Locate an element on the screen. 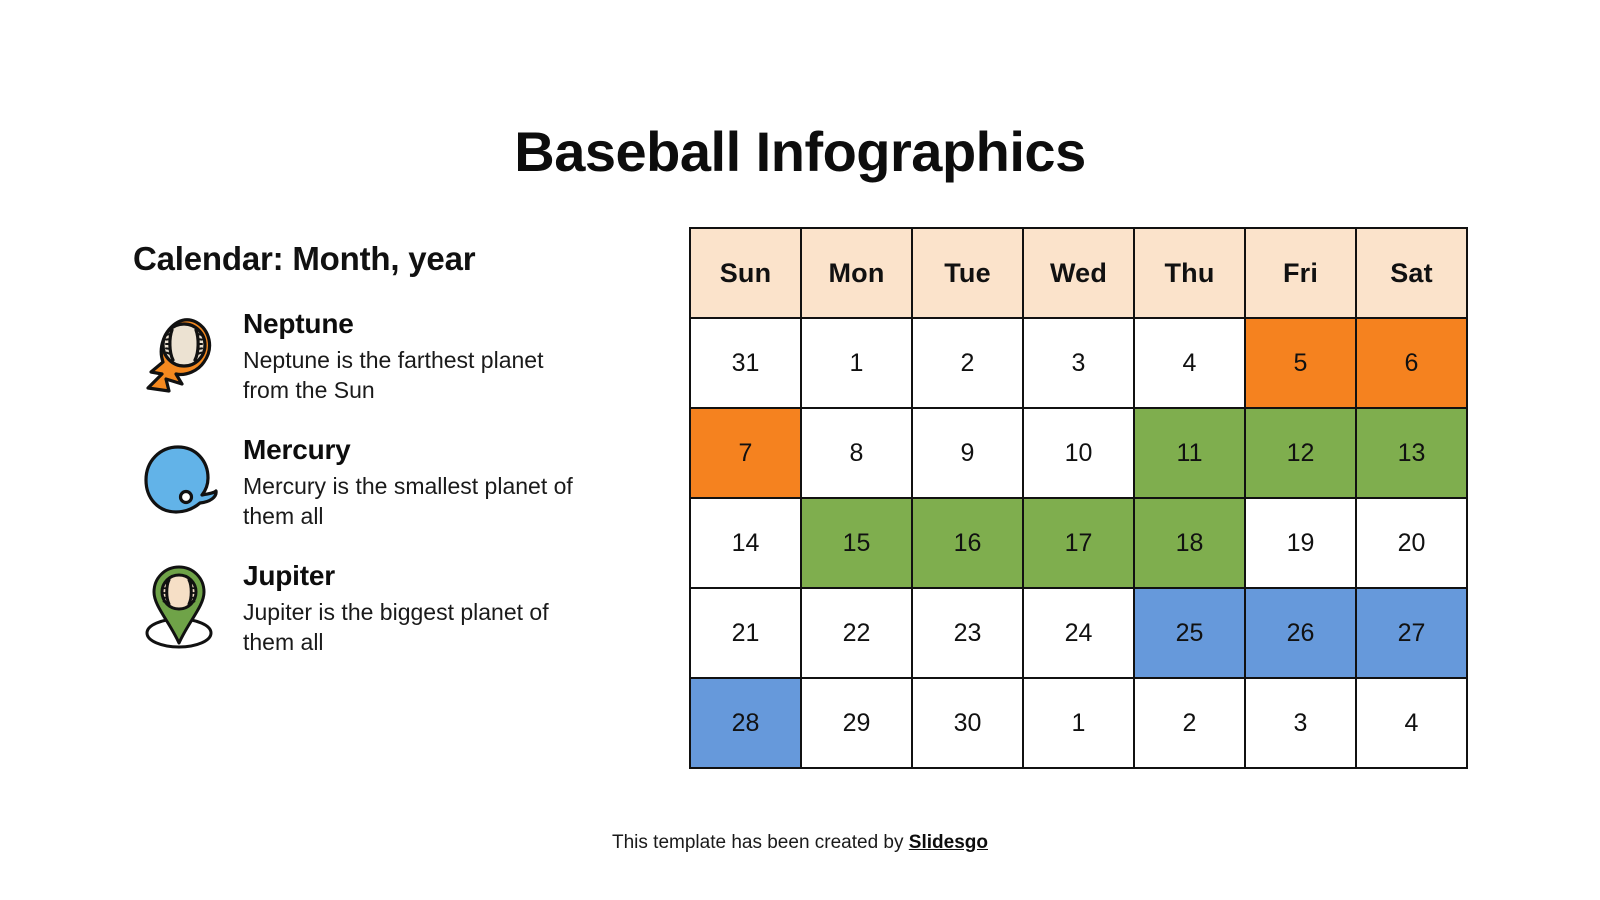 This screenshot has width=1600, height=900. left-panel: Calendar: Month, year is located at coordinates (368, 449).